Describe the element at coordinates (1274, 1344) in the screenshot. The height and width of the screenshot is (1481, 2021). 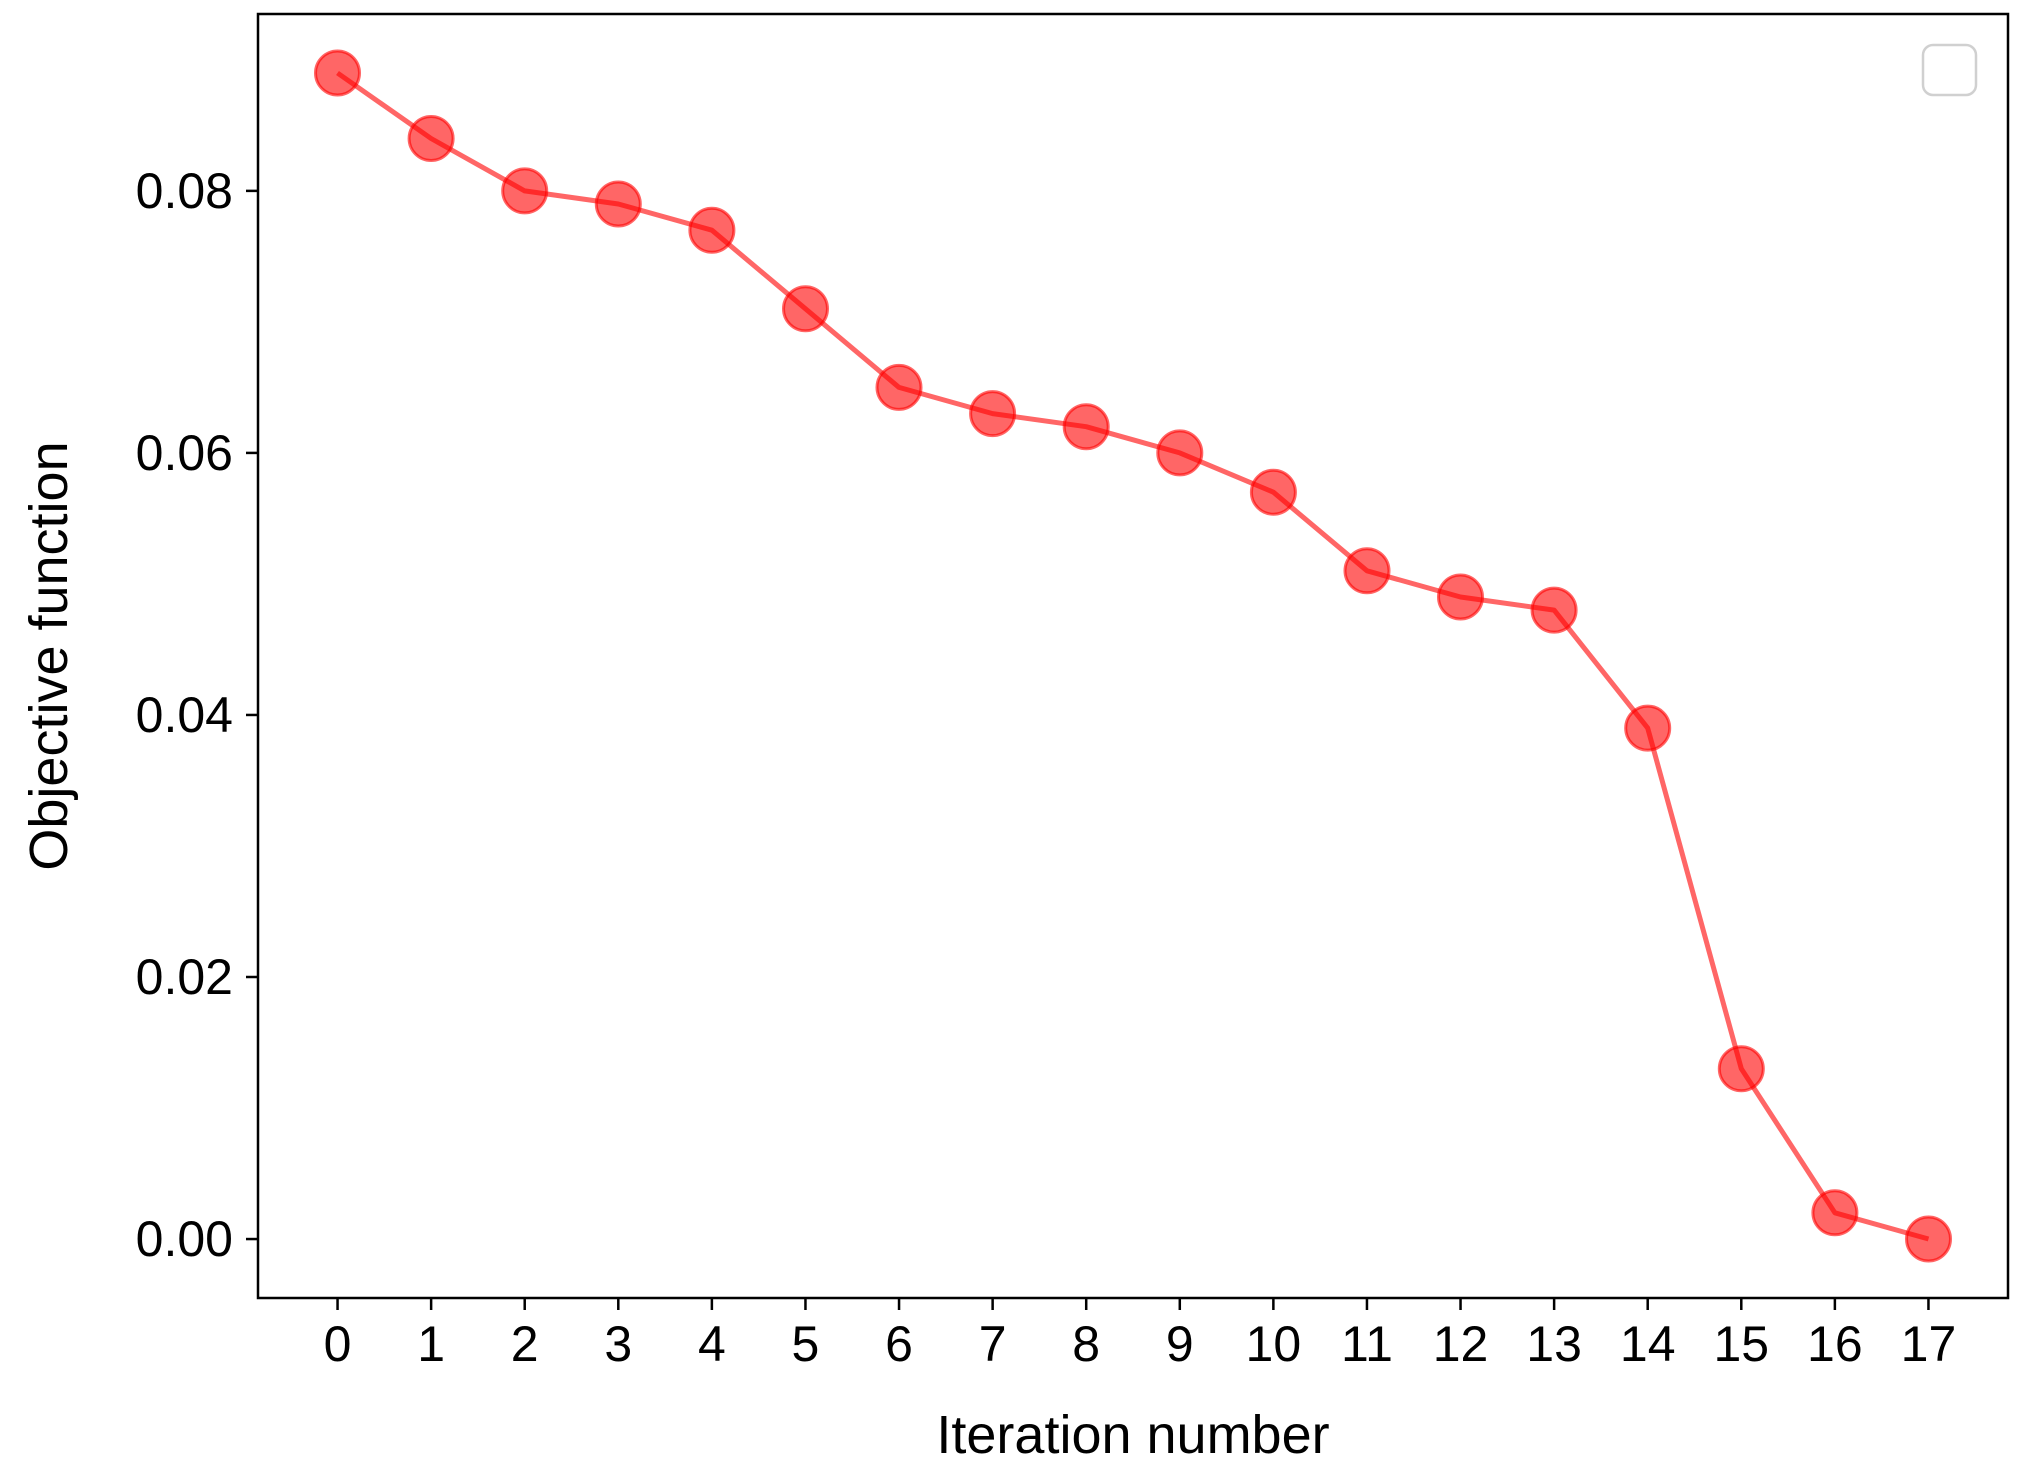
I see `x-tick-label: 10` at that location.